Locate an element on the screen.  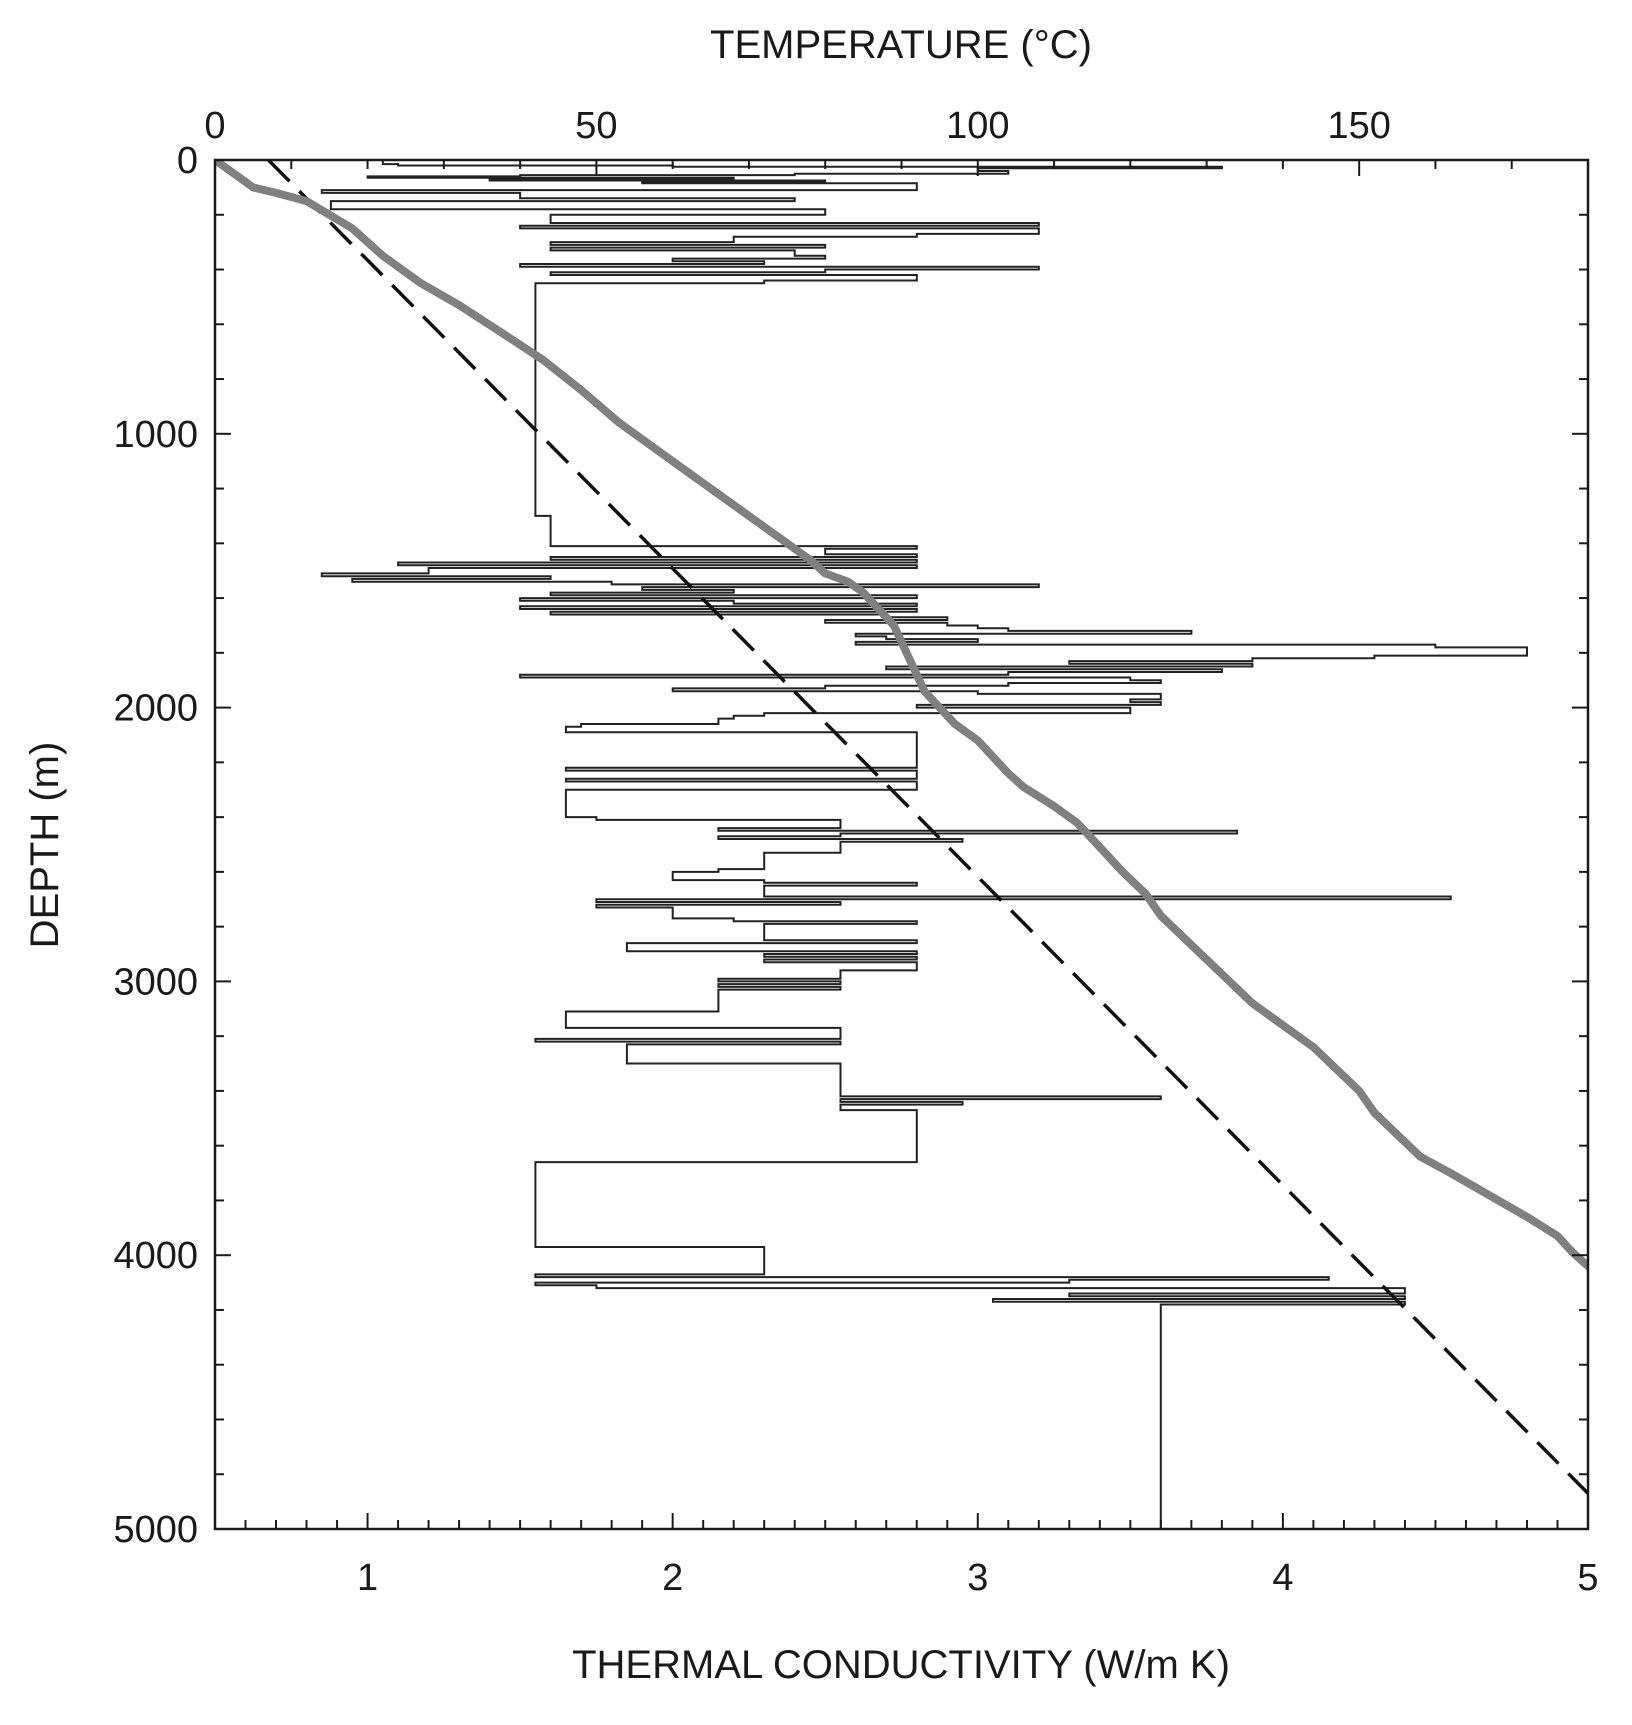
bottom-axis-title: THERMAL CONDUCTIVITY (W/m K) is located at coordinates (901, 1665).